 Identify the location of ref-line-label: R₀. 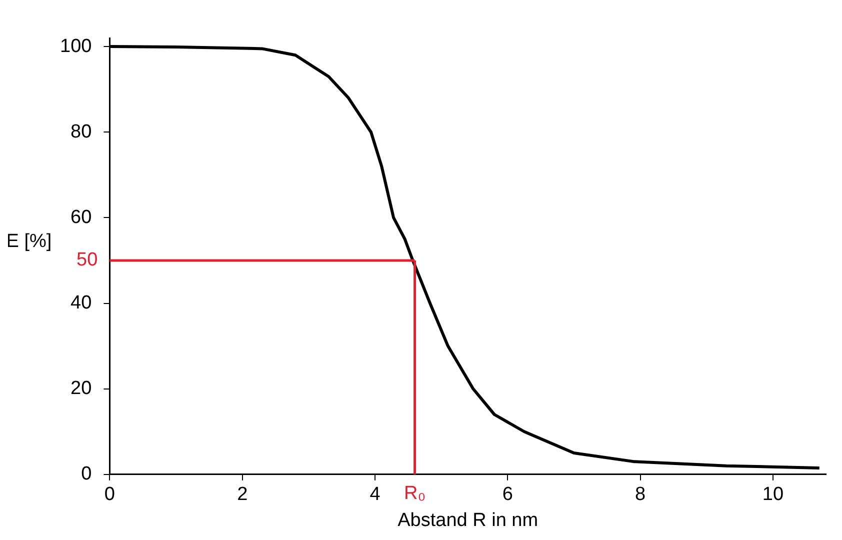
(415, 493).